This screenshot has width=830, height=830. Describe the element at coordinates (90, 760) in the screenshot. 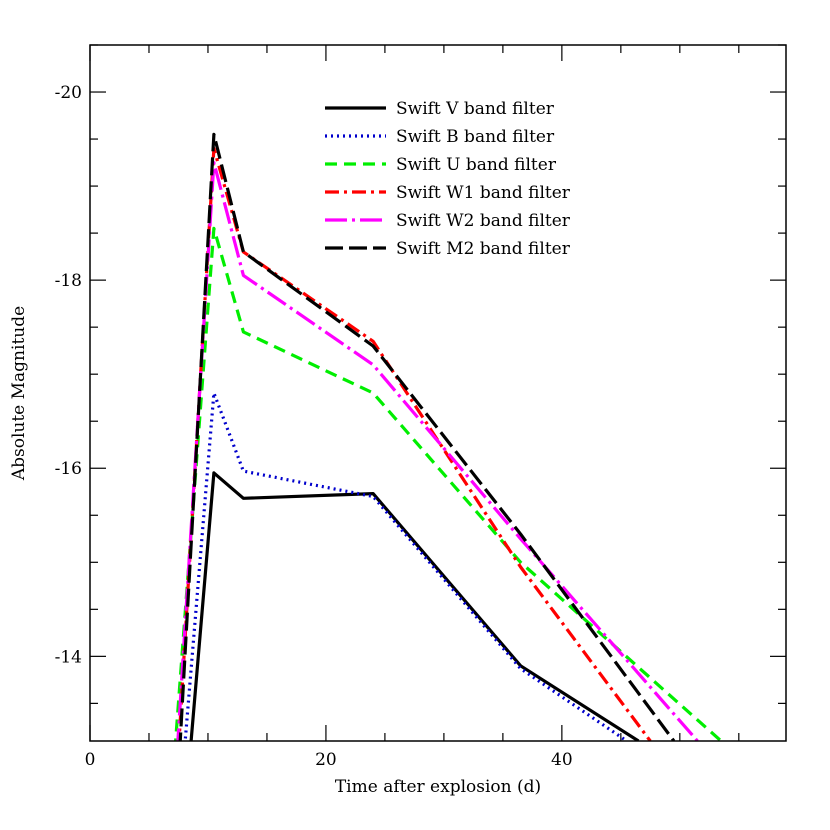

I see `x-tick-label: 0` at that location.